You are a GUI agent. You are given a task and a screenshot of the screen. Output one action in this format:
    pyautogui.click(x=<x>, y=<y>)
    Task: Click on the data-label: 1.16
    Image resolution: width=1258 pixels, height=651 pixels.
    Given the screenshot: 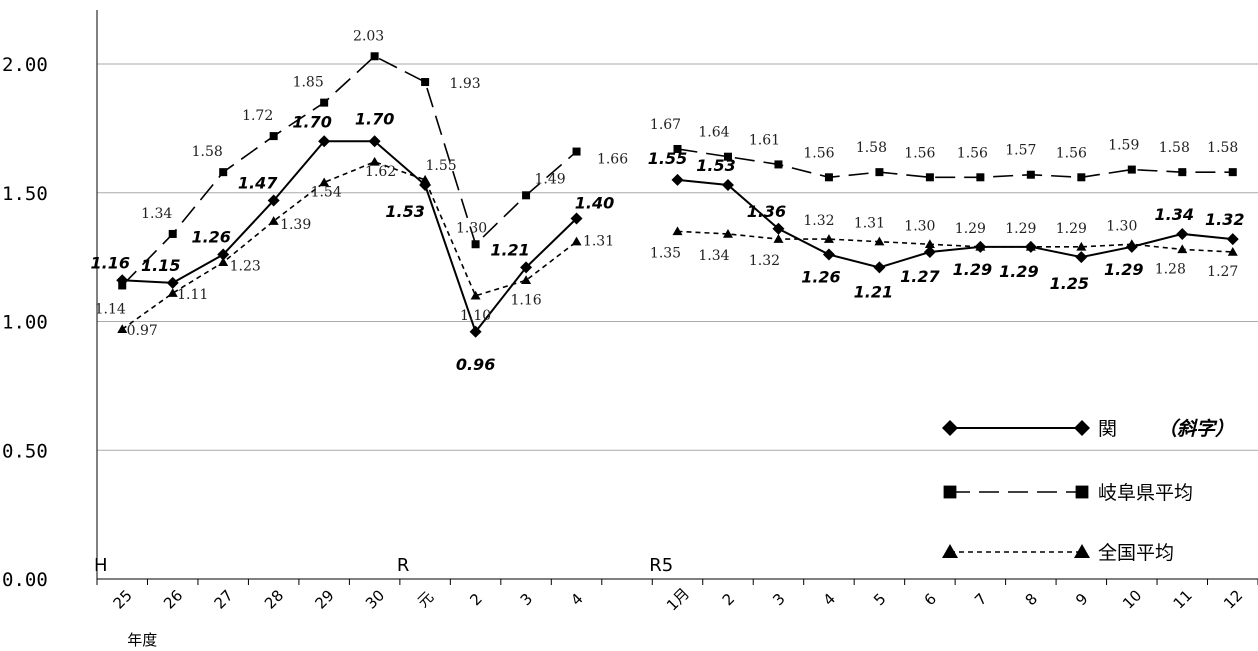 What is the action you would take?
    pyautogui.click(x=525, y=300)
    